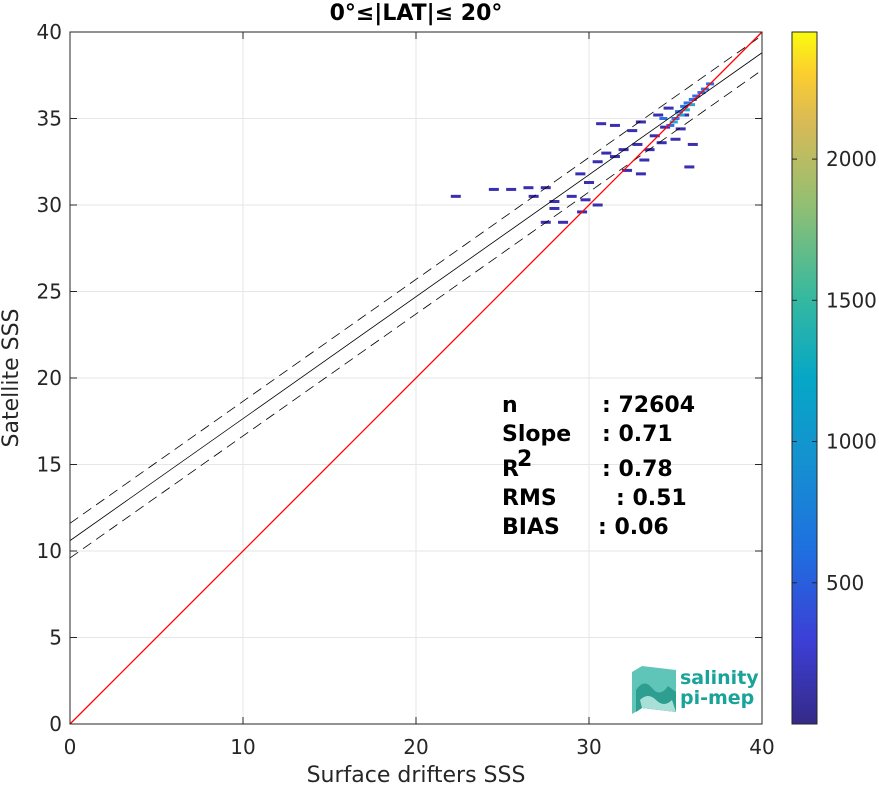 The image size is (879, 786). I want to click on y-tick-label: 25, so click(49, 292).